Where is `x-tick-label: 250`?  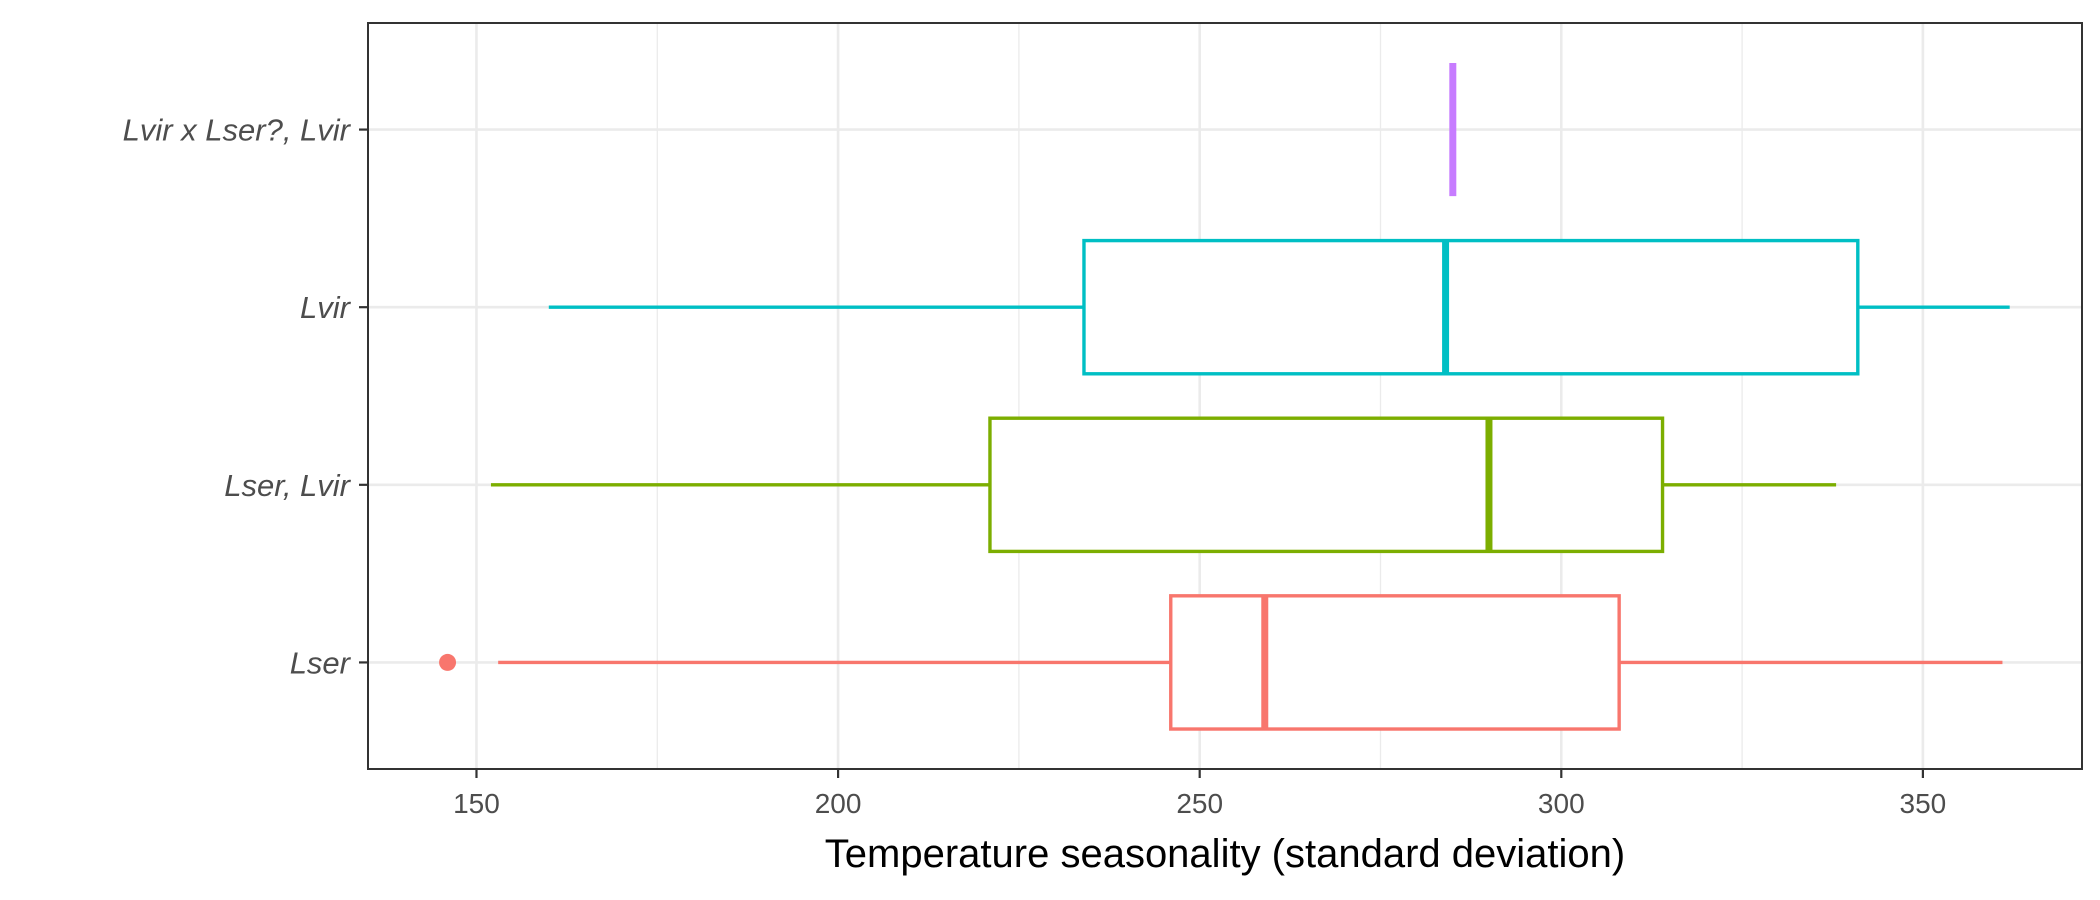
x-tick-label: 250 is located at coordinates (1199, 803).